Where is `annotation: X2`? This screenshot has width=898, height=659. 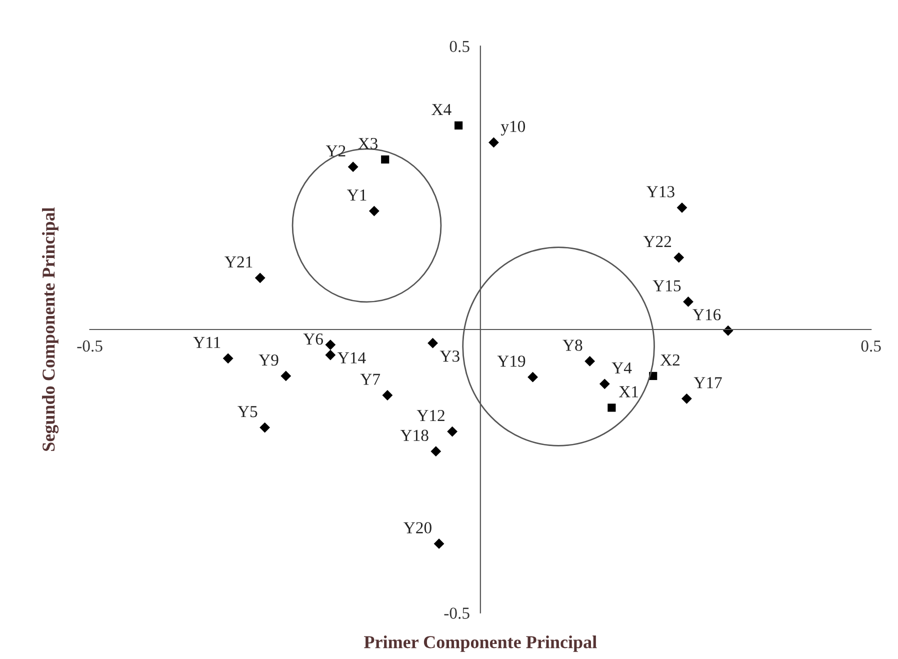
annotation: X2 is located at coordinates (670, 360).